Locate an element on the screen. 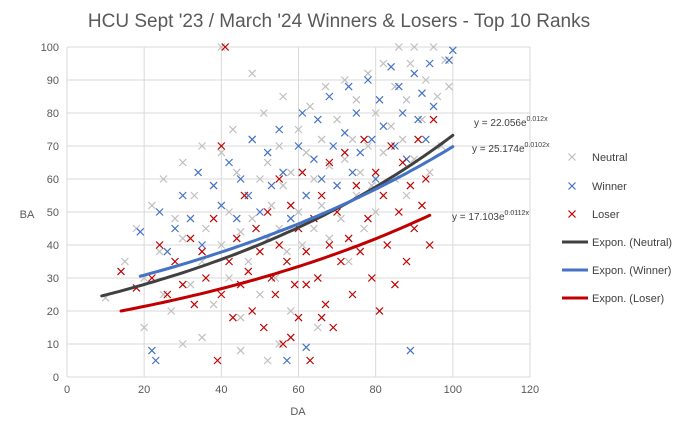 Image resolution: width=678 pixels, height=437 pixels. legend-label-neutral: Neutral is located at coordinates (609, 158).